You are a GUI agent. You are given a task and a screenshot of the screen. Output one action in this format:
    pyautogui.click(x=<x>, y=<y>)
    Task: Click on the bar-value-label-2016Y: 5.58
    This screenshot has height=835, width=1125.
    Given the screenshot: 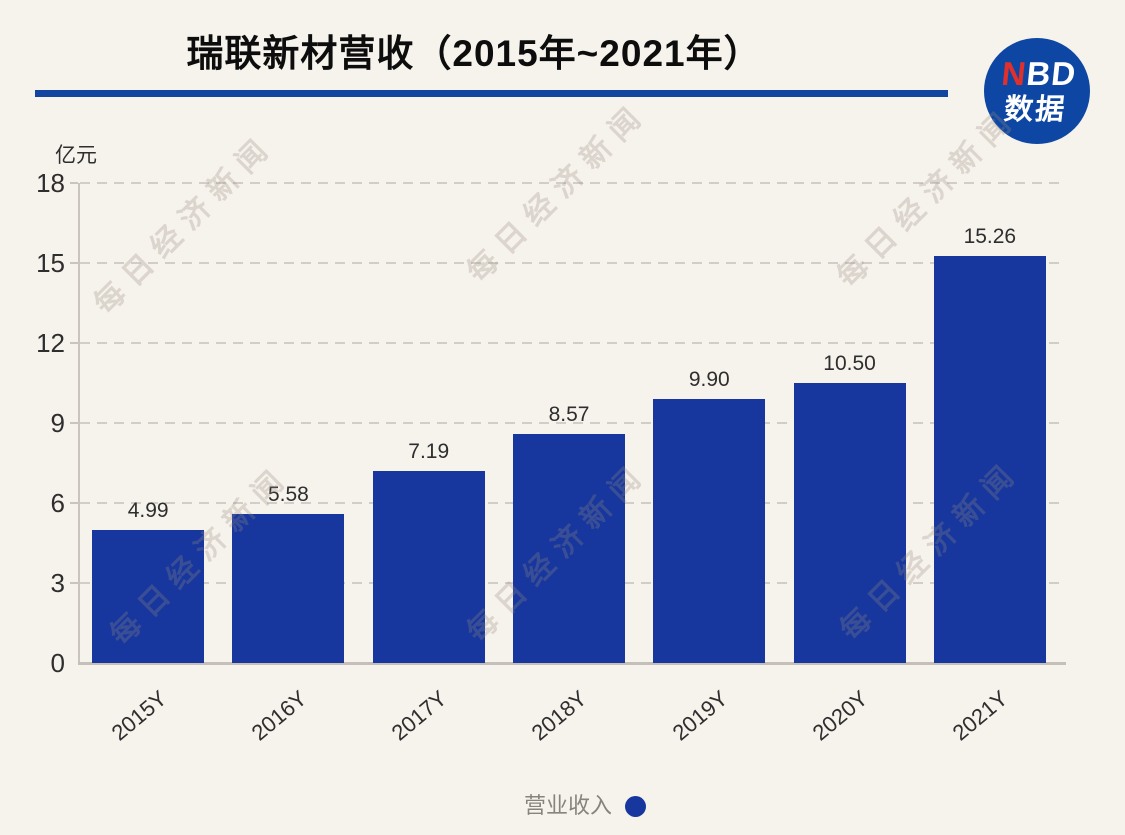 What is the action you would take?
    pyautogui.click(x=288, y=495)
    